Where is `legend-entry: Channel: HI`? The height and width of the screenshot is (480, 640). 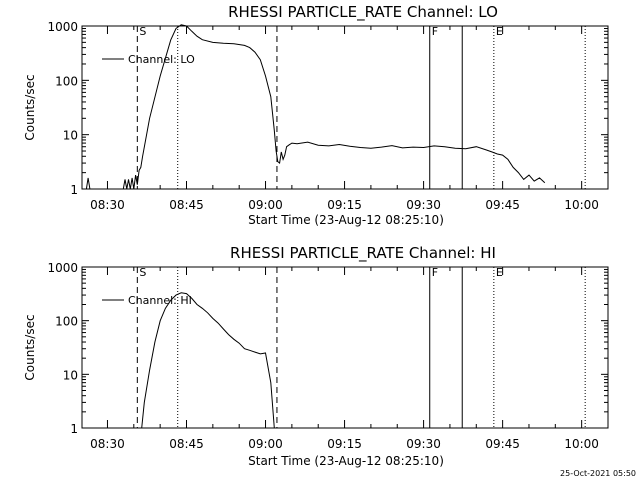 legend-entry: Channel: HI is located at coordinates (160, 300).